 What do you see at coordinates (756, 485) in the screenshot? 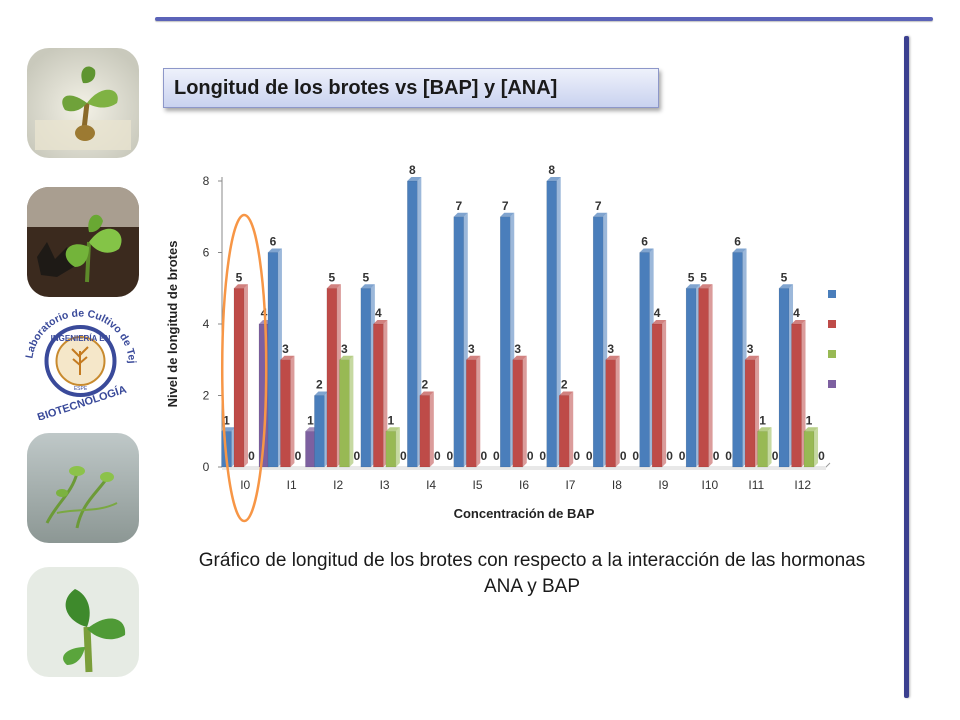
I see `x-tick-label: I11` at bounding box center [756, 485].